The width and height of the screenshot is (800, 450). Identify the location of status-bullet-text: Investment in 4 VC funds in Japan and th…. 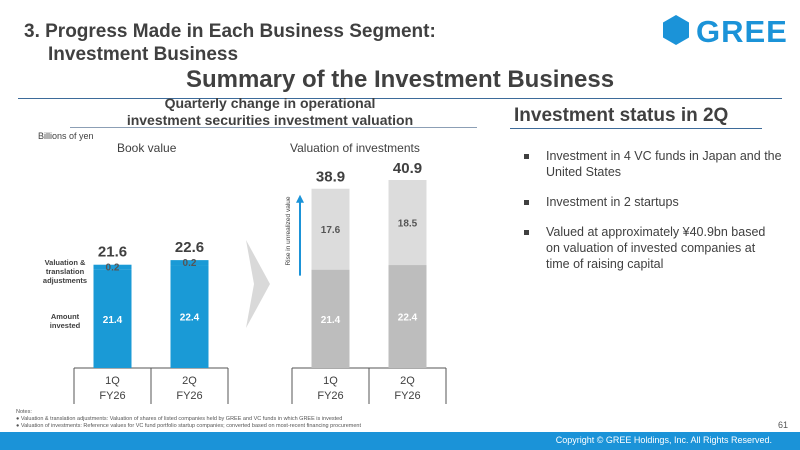
(664, 164).